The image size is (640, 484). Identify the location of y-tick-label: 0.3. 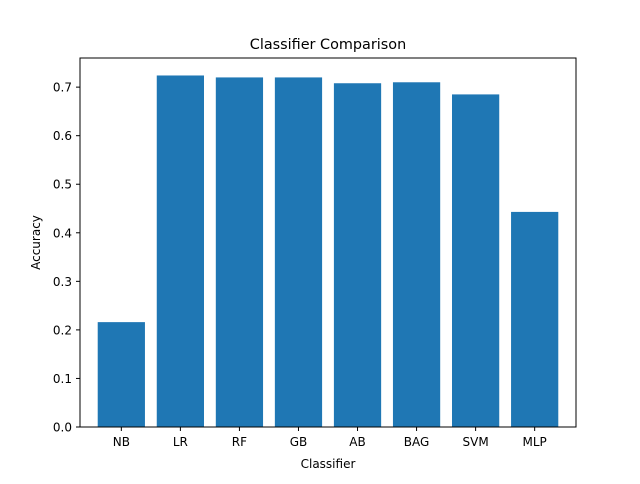
(62, 282).